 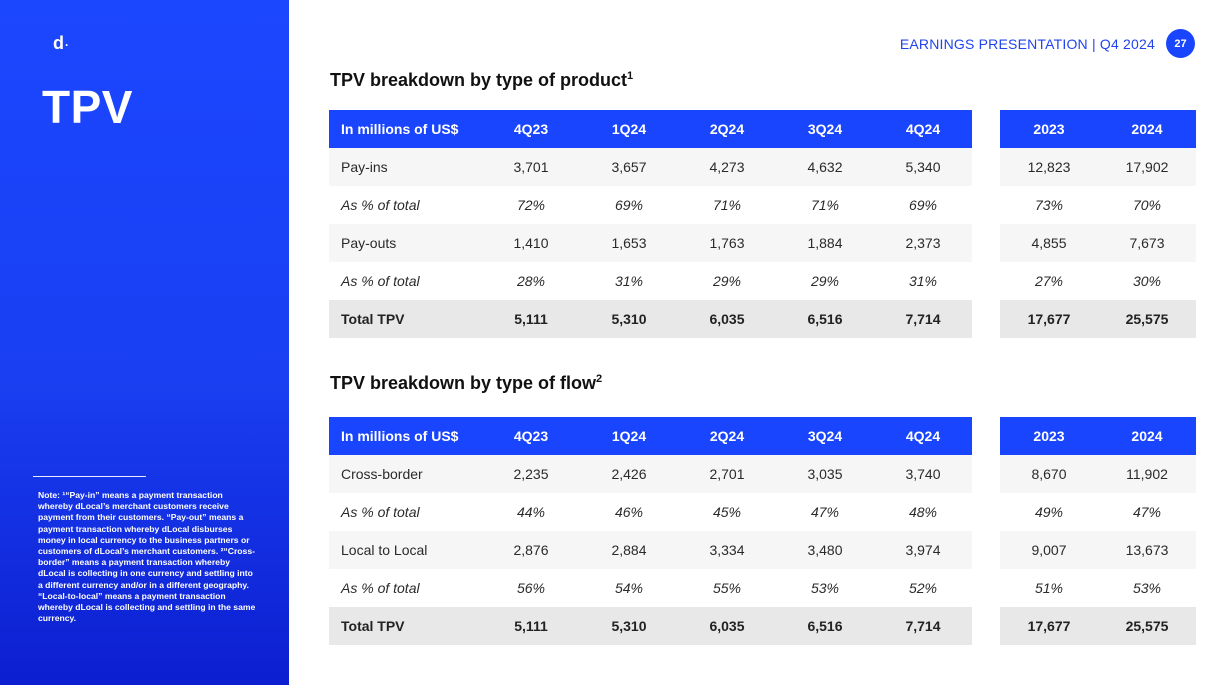 I want to click on table-cell: 44%, so click(x=531, y=512).